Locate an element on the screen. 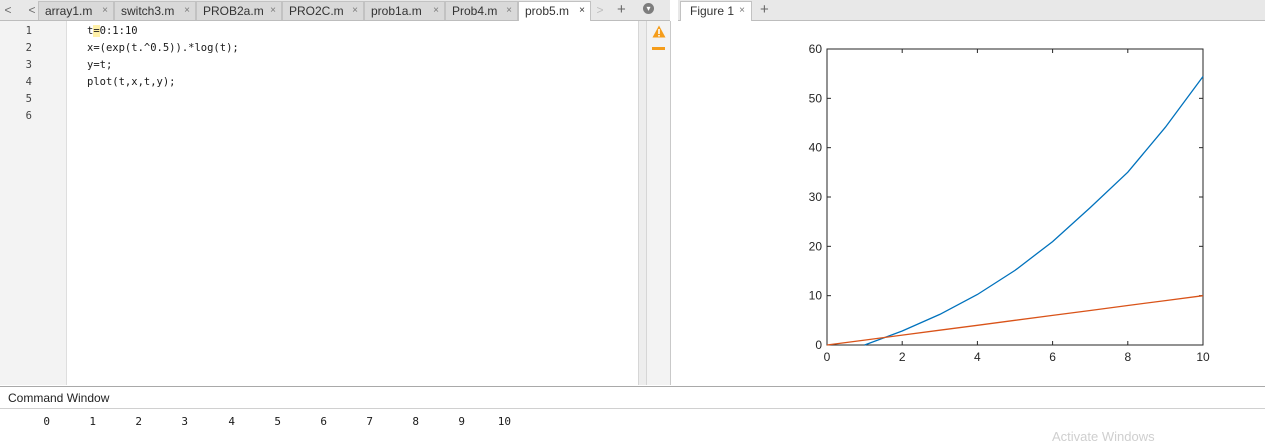  code-line-3: y=t; is located at coordinates (100, 65).